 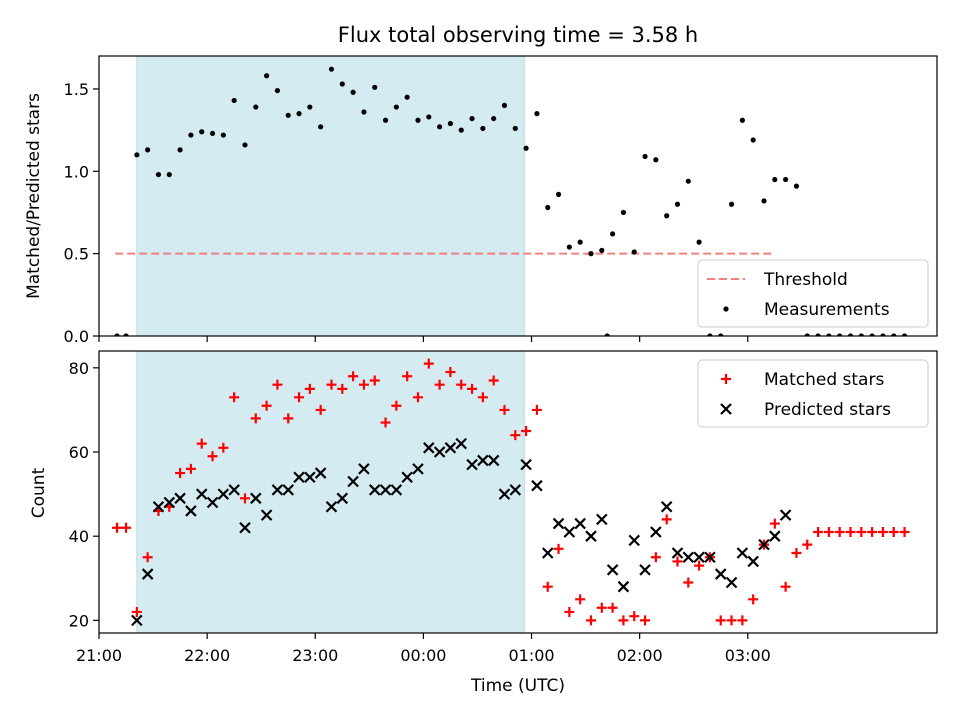 What do you see at coordinates (813, 293) in the screenshot?
I see `top-legend: Threshold Measurements` at bounding box center [813, 293].